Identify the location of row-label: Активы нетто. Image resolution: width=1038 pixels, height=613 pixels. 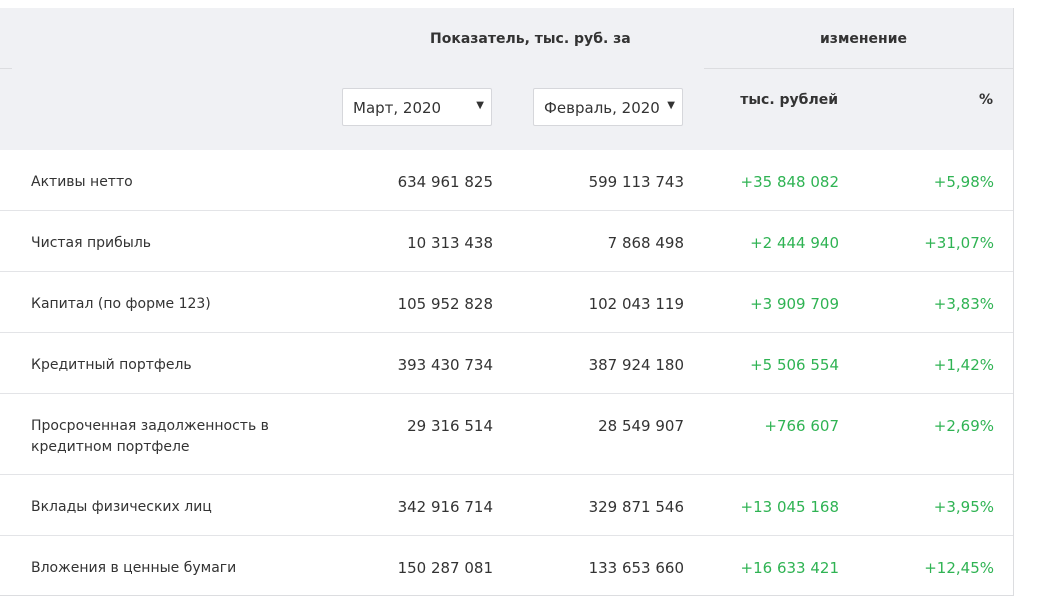
(82, 182).